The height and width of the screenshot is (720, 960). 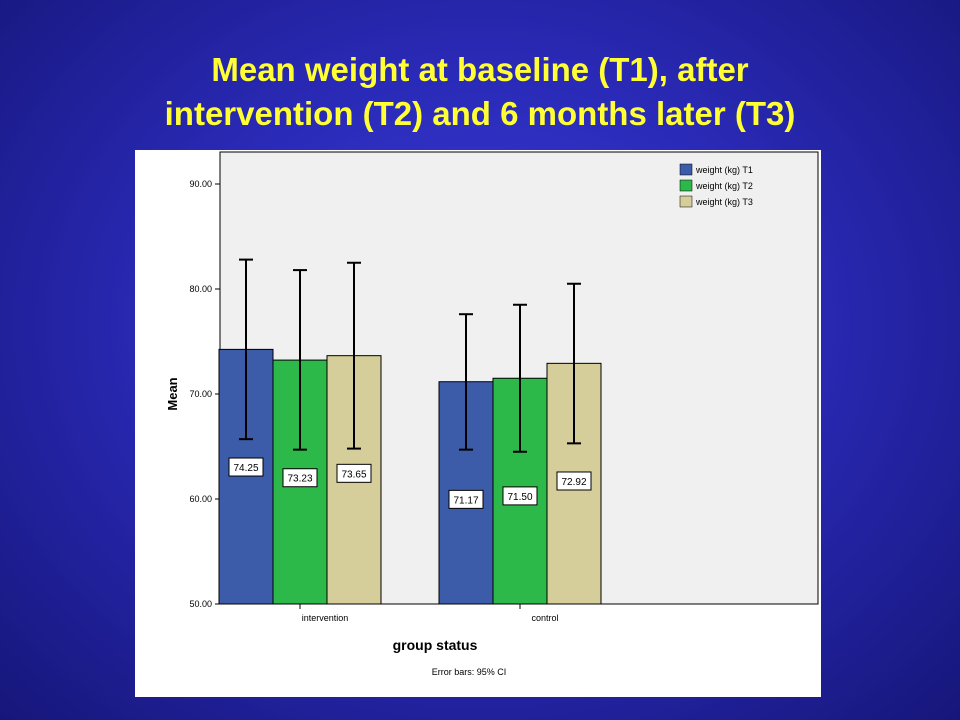 I want to click on legend-label: weight (kg) T3, so click(x=724, y=202).